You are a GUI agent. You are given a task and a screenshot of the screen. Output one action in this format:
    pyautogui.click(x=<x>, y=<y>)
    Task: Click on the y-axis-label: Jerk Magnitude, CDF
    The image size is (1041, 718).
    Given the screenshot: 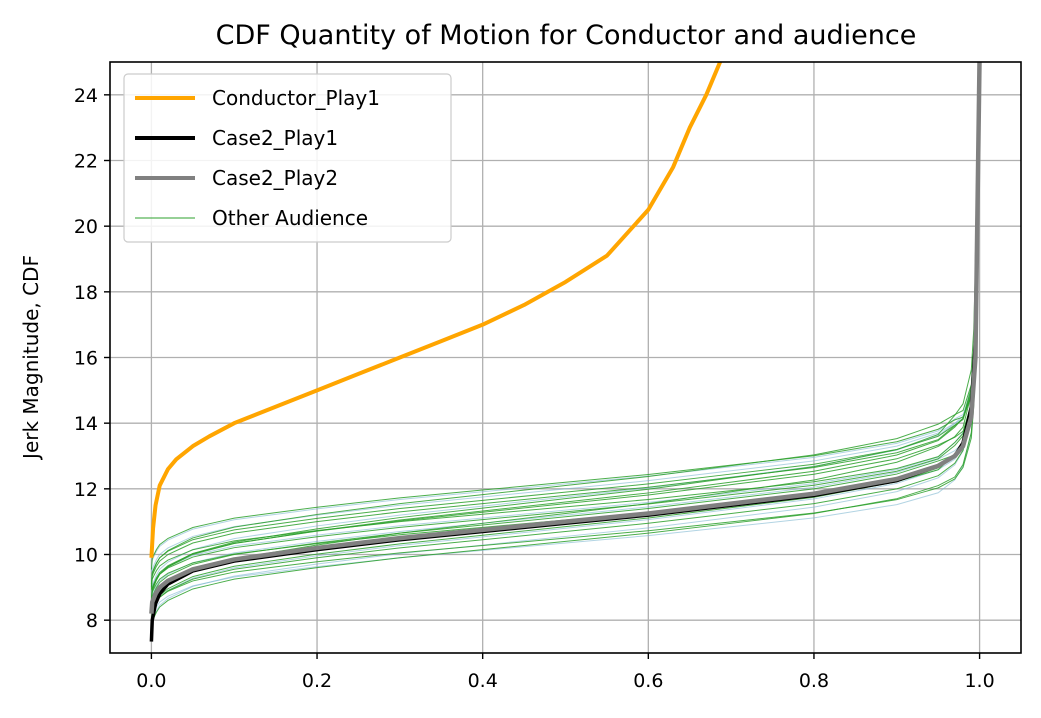 What is the action you would take?
    pyautogui.click(x=31, y=358)
    